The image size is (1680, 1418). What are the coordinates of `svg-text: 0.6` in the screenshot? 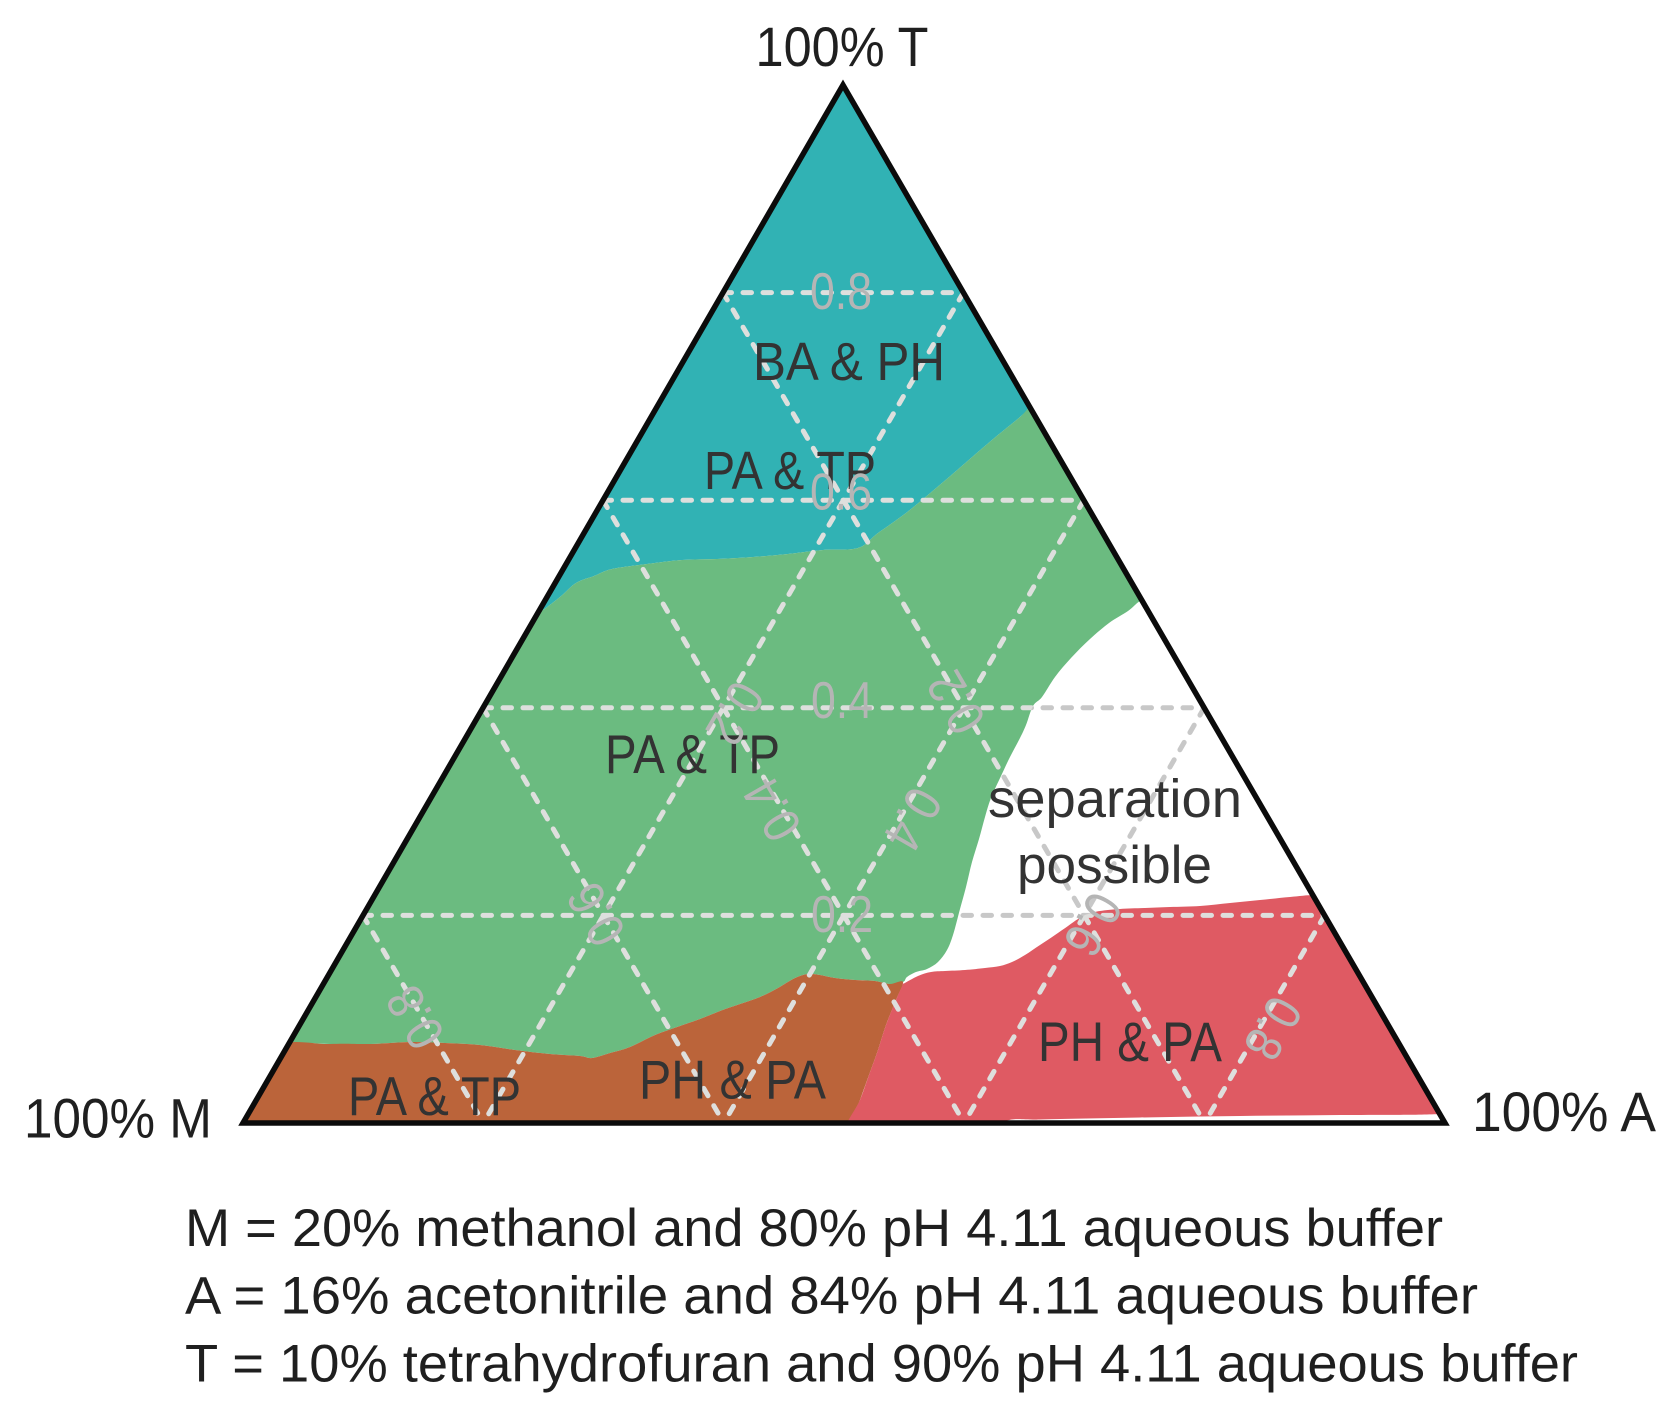 It's located at (841, 493).